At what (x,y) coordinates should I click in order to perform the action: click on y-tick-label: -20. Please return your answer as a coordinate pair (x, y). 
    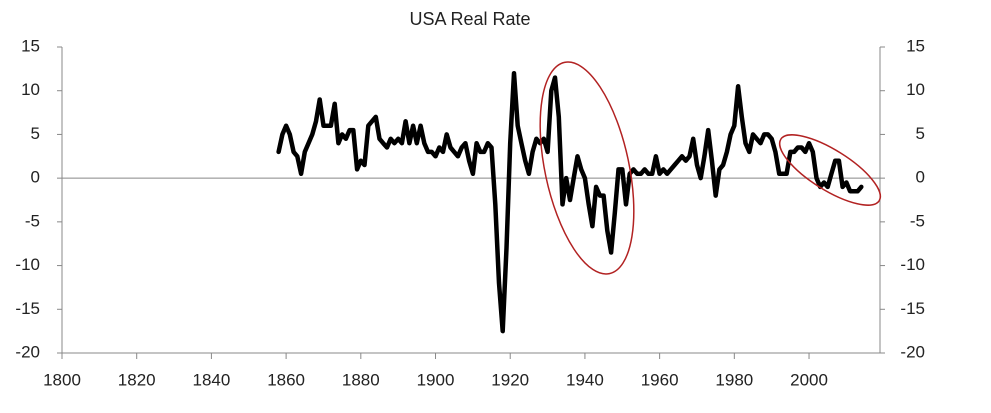
    Looking at the image, I should click on (27, 351).